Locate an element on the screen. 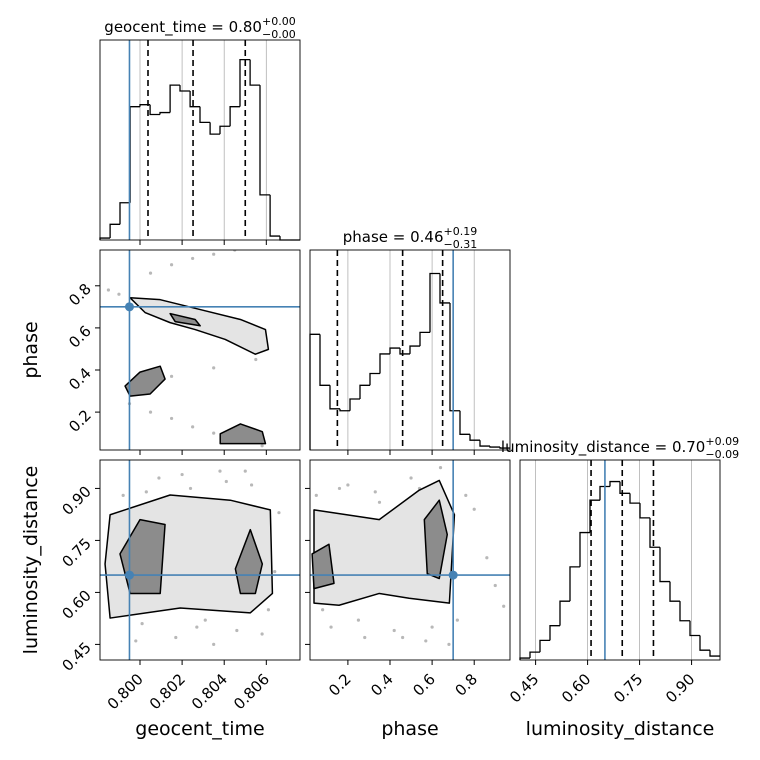 The image size is (760, 760). y-tick-label: 0.60 is located at coordinates (76, 605).